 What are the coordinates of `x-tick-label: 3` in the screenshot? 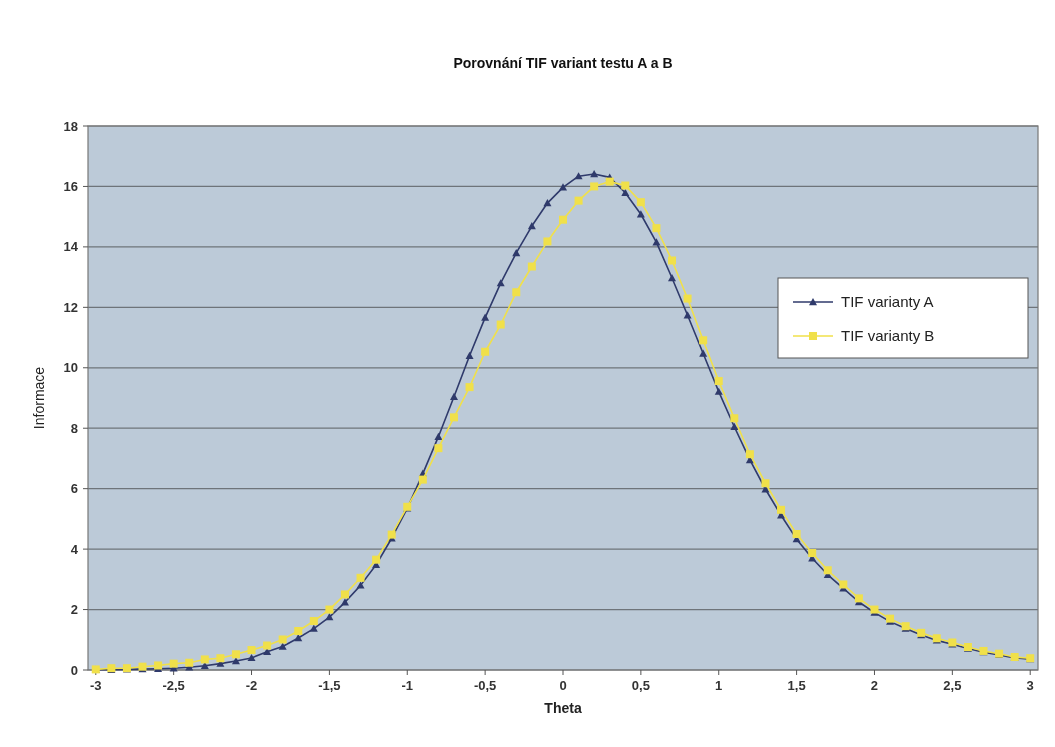 It's located at (1030, 685).